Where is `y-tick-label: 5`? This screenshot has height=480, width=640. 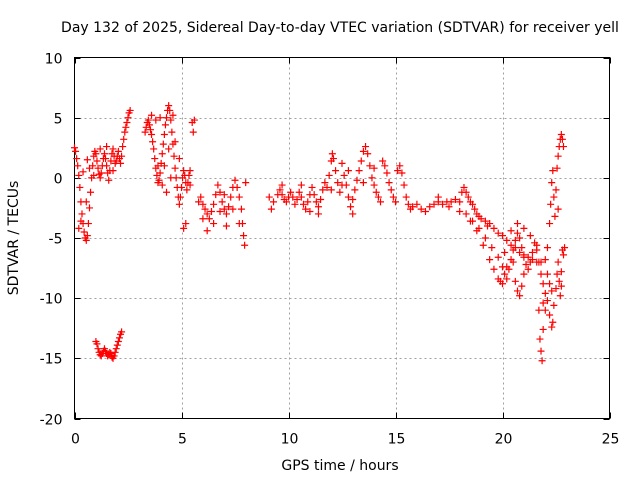
y-tick-label: 5 is located at coordinates (58, 120).